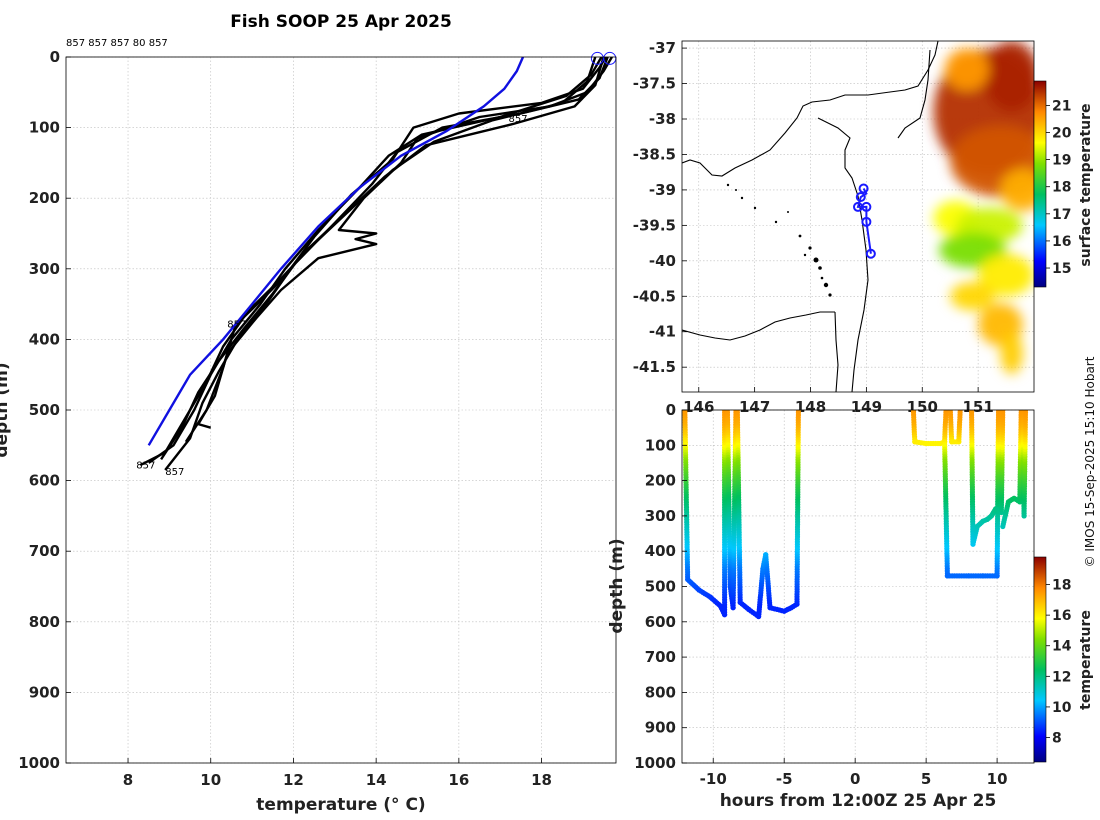 This screenshot has height=820, width=1100. I want to click on map-islands, so click(779, 240).